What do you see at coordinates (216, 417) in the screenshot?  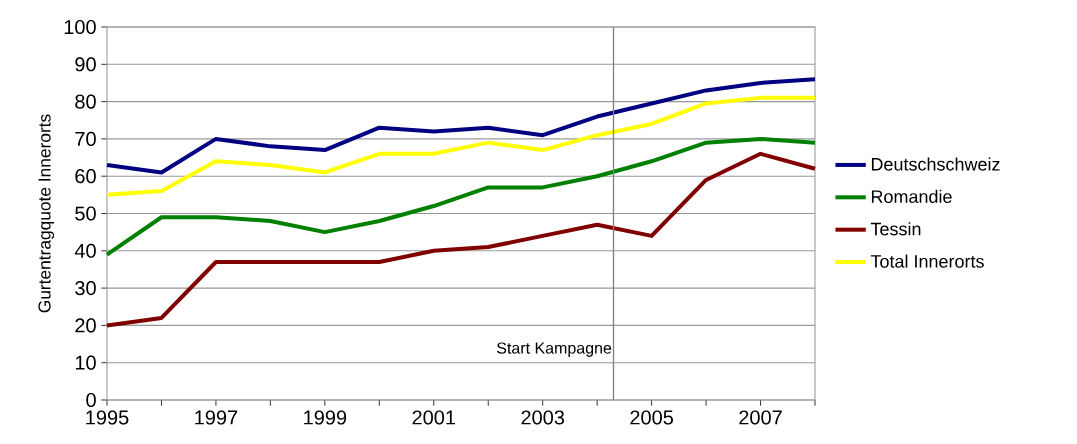 I see `x-tick-label: 1997` at bounding box center [216, 417].